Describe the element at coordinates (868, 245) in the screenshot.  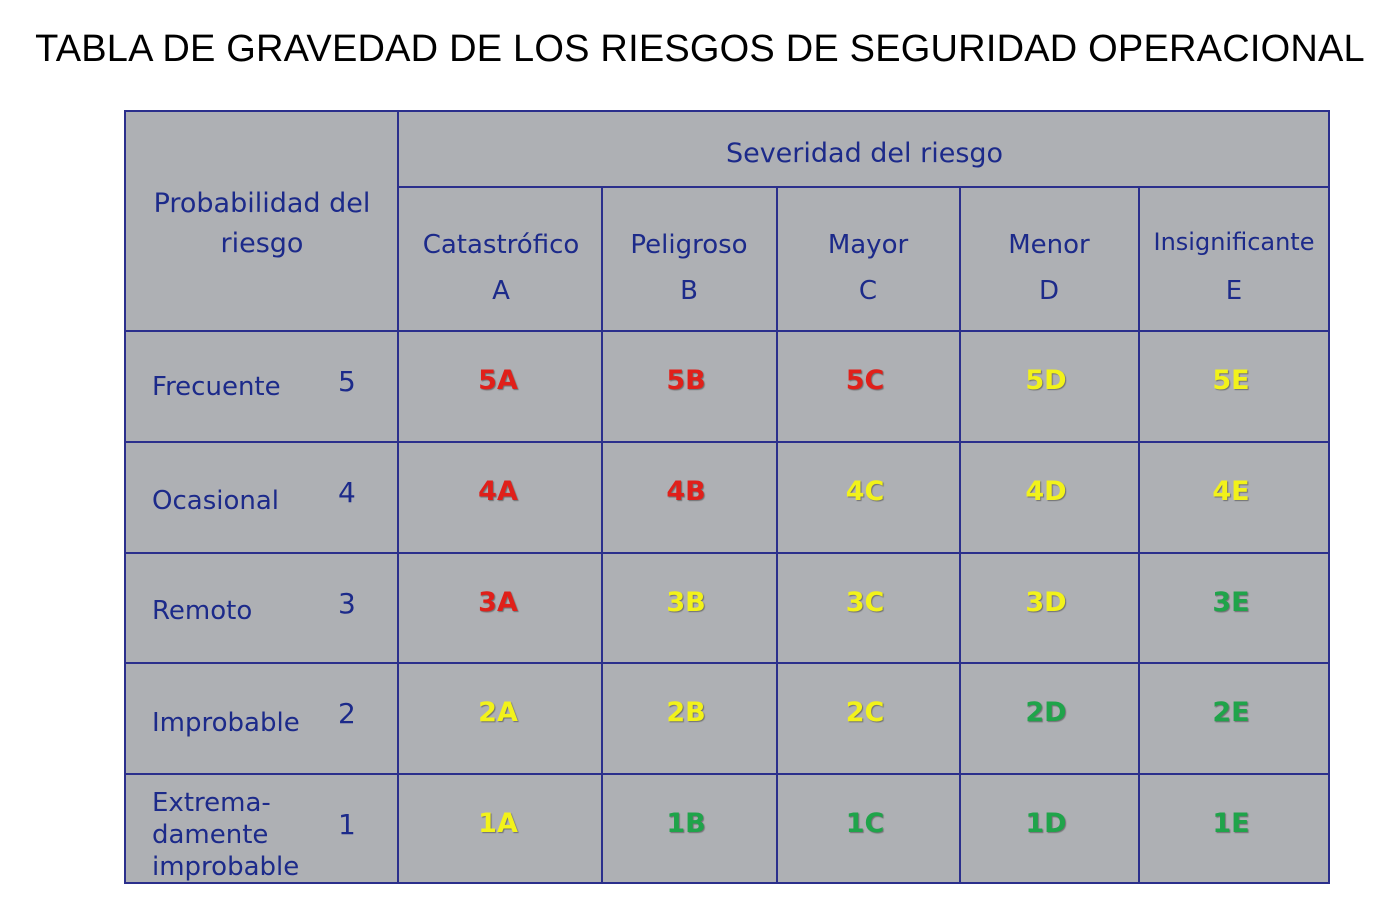
I see `column-header-name: Mayor` at that location.